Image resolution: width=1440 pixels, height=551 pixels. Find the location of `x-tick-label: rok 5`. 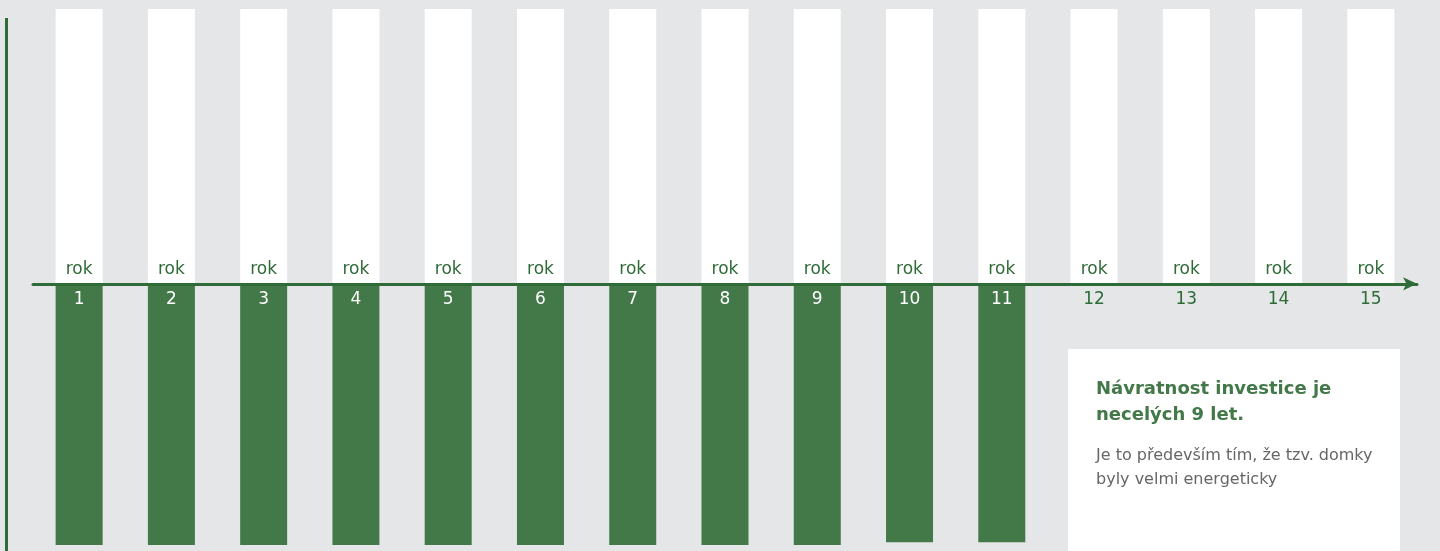

x-tick-label: rok 5 is located at coordinates (448, 282).